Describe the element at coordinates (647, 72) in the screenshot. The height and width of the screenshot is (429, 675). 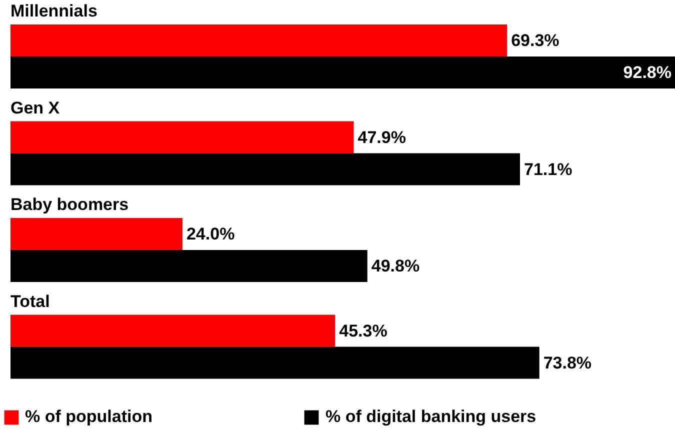
I see `data-label: 92.8%` at that location.